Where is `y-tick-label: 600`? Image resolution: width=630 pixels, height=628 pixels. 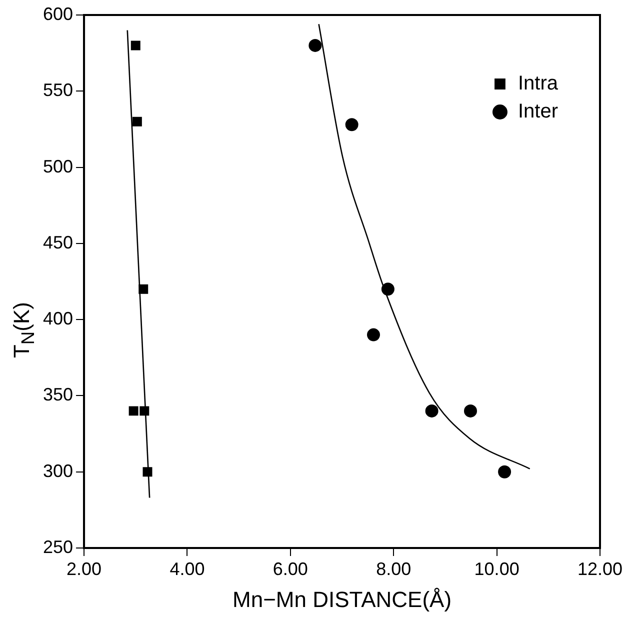 y-tick-label: 600 is located at coordinates (58, 14).